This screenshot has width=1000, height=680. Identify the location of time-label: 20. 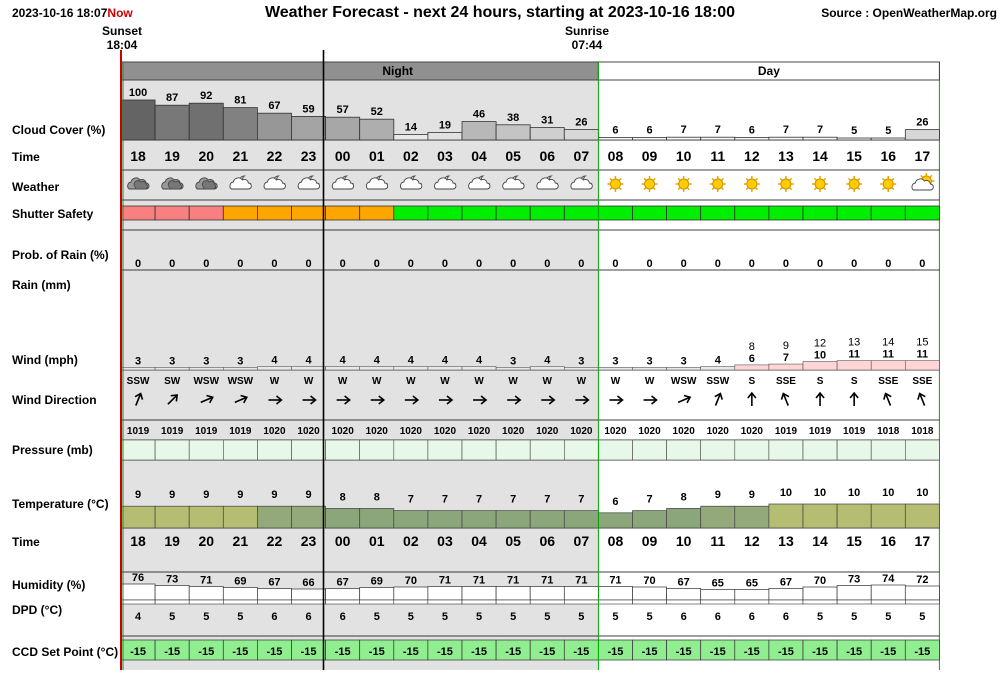
(206, 156).